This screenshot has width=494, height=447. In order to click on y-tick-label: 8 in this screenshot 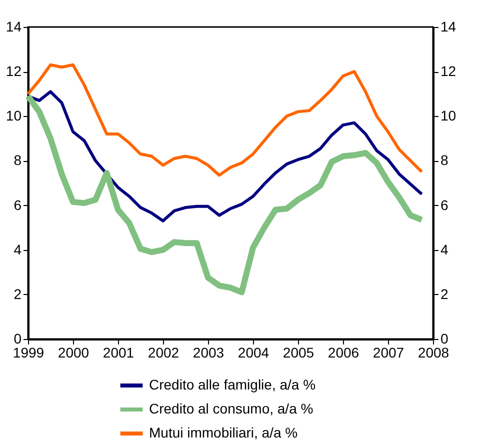, I will do `click(18, 160)`.